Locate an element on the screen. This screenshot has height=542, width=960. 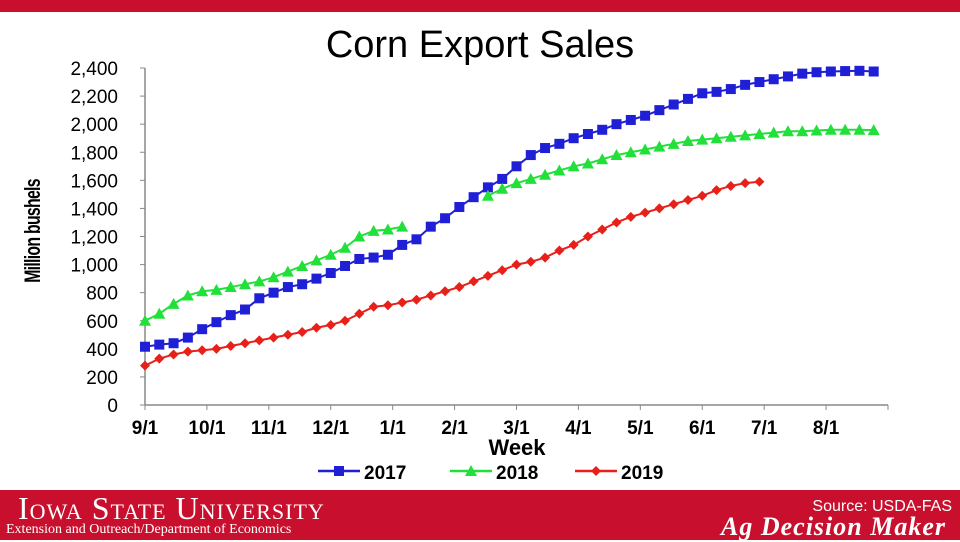
source-text: Source: USDA-FAS is located at coordinates (882, 506).